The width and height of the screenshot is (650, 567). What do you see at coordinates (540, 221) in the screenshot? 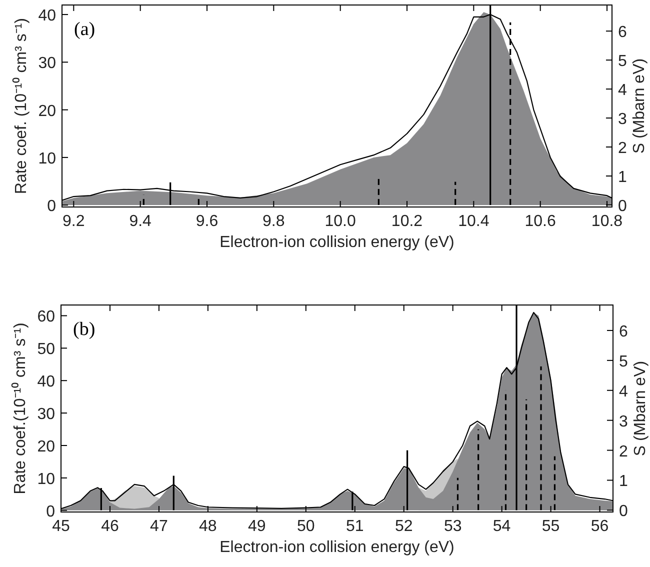
I see `x-tick-label: 10.6` at bounding box center [540, 221].